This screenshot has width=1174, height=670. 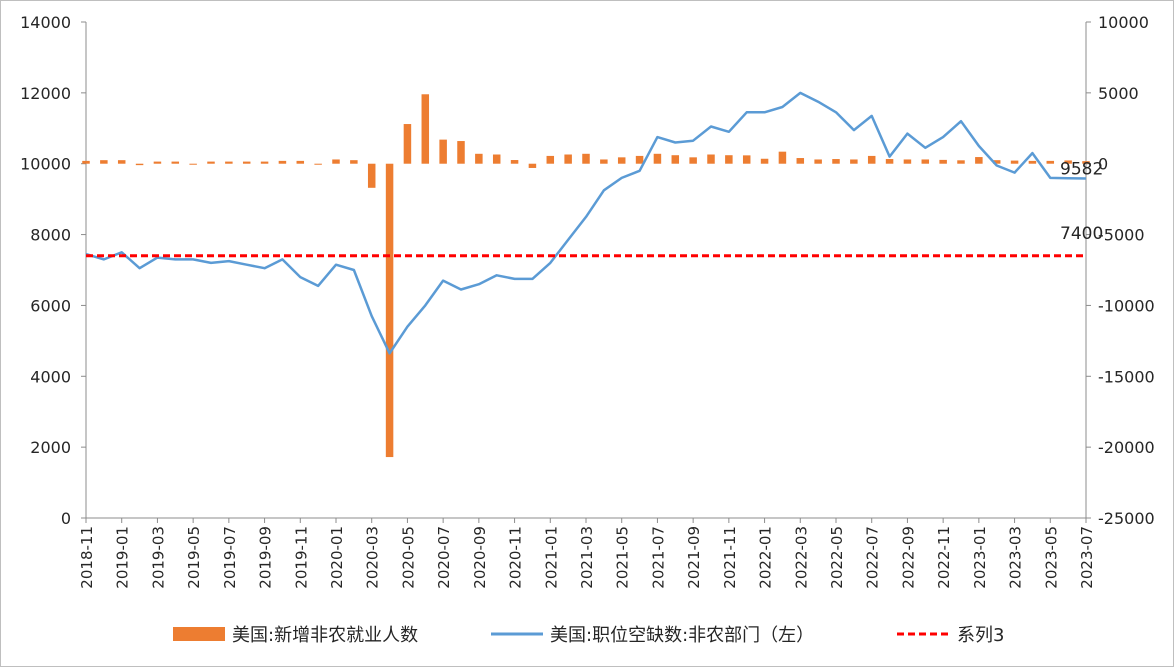 I want to click on x-tick-label: 2022-01, so click(x=766, y=557).